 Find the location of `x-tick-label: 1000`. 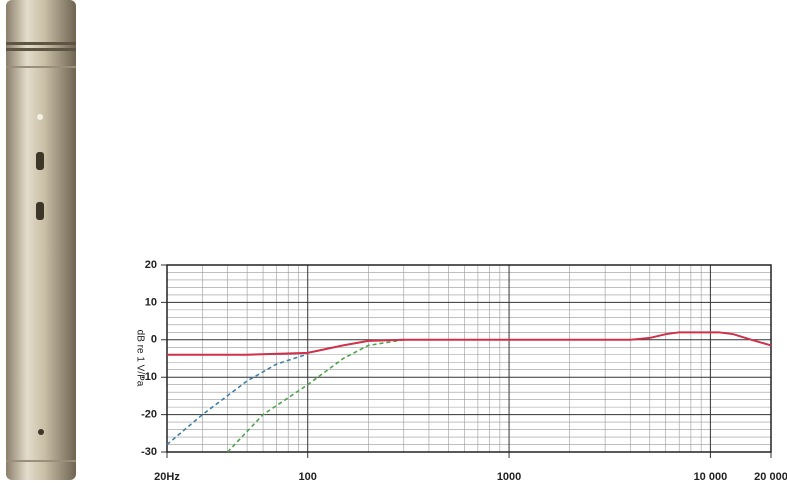

x-tick-label: 1000 is located at coordinates (509, 477).